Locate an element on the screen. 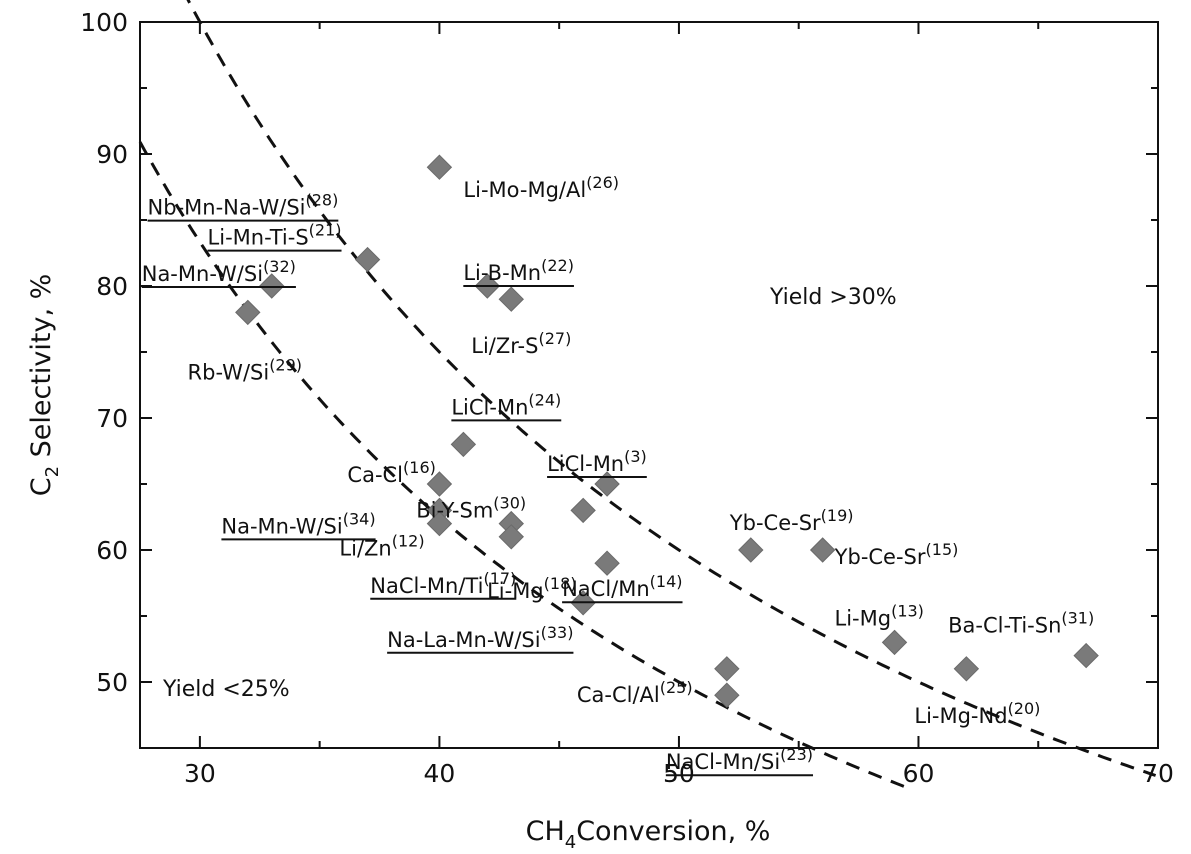 This screenshot has width=1191, height=854. y-tick-label: 100 is located at coordinates (104, 22).